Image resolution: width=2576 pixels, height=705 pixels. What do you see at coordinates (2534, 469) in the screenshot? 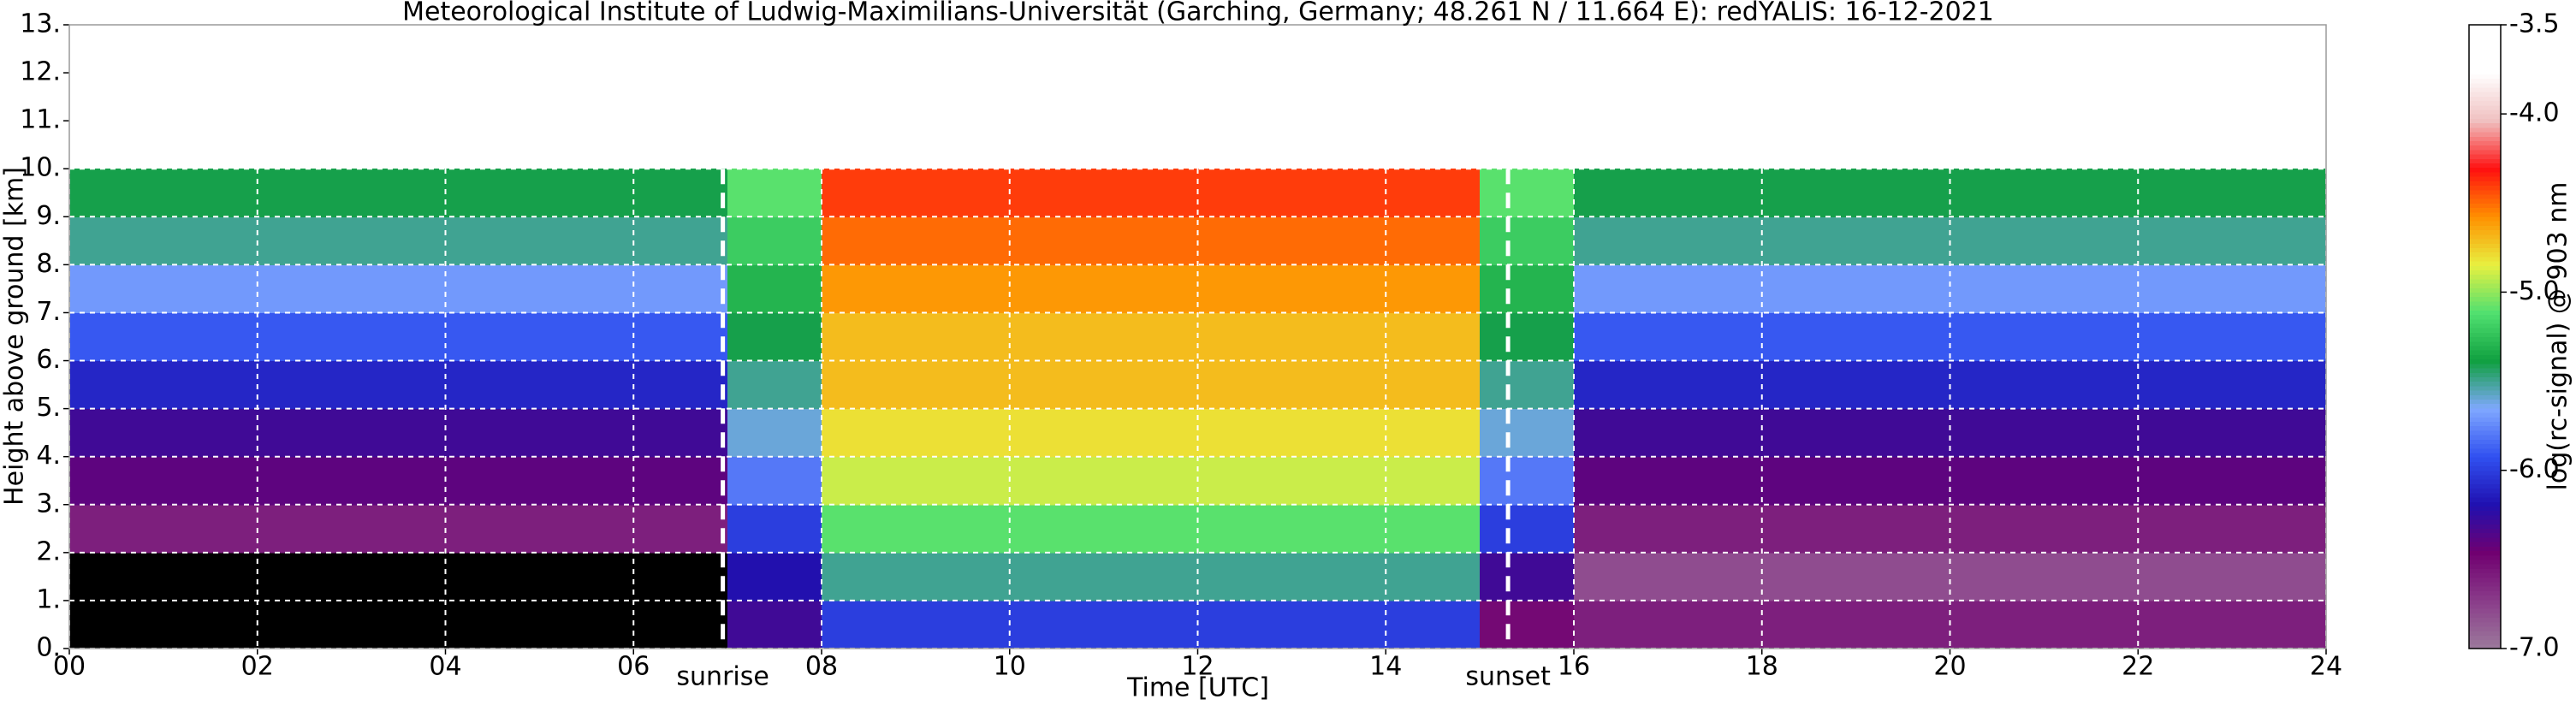
I see `colorbar-tick-label: -6.0` at bounding box center [2534, 469].